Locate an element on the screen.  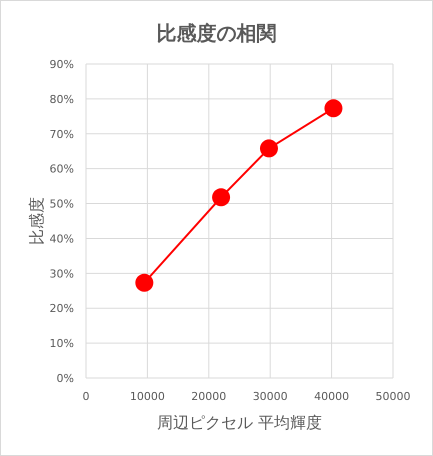
y-tick-label: 60% is located at coordinates (62, 169).